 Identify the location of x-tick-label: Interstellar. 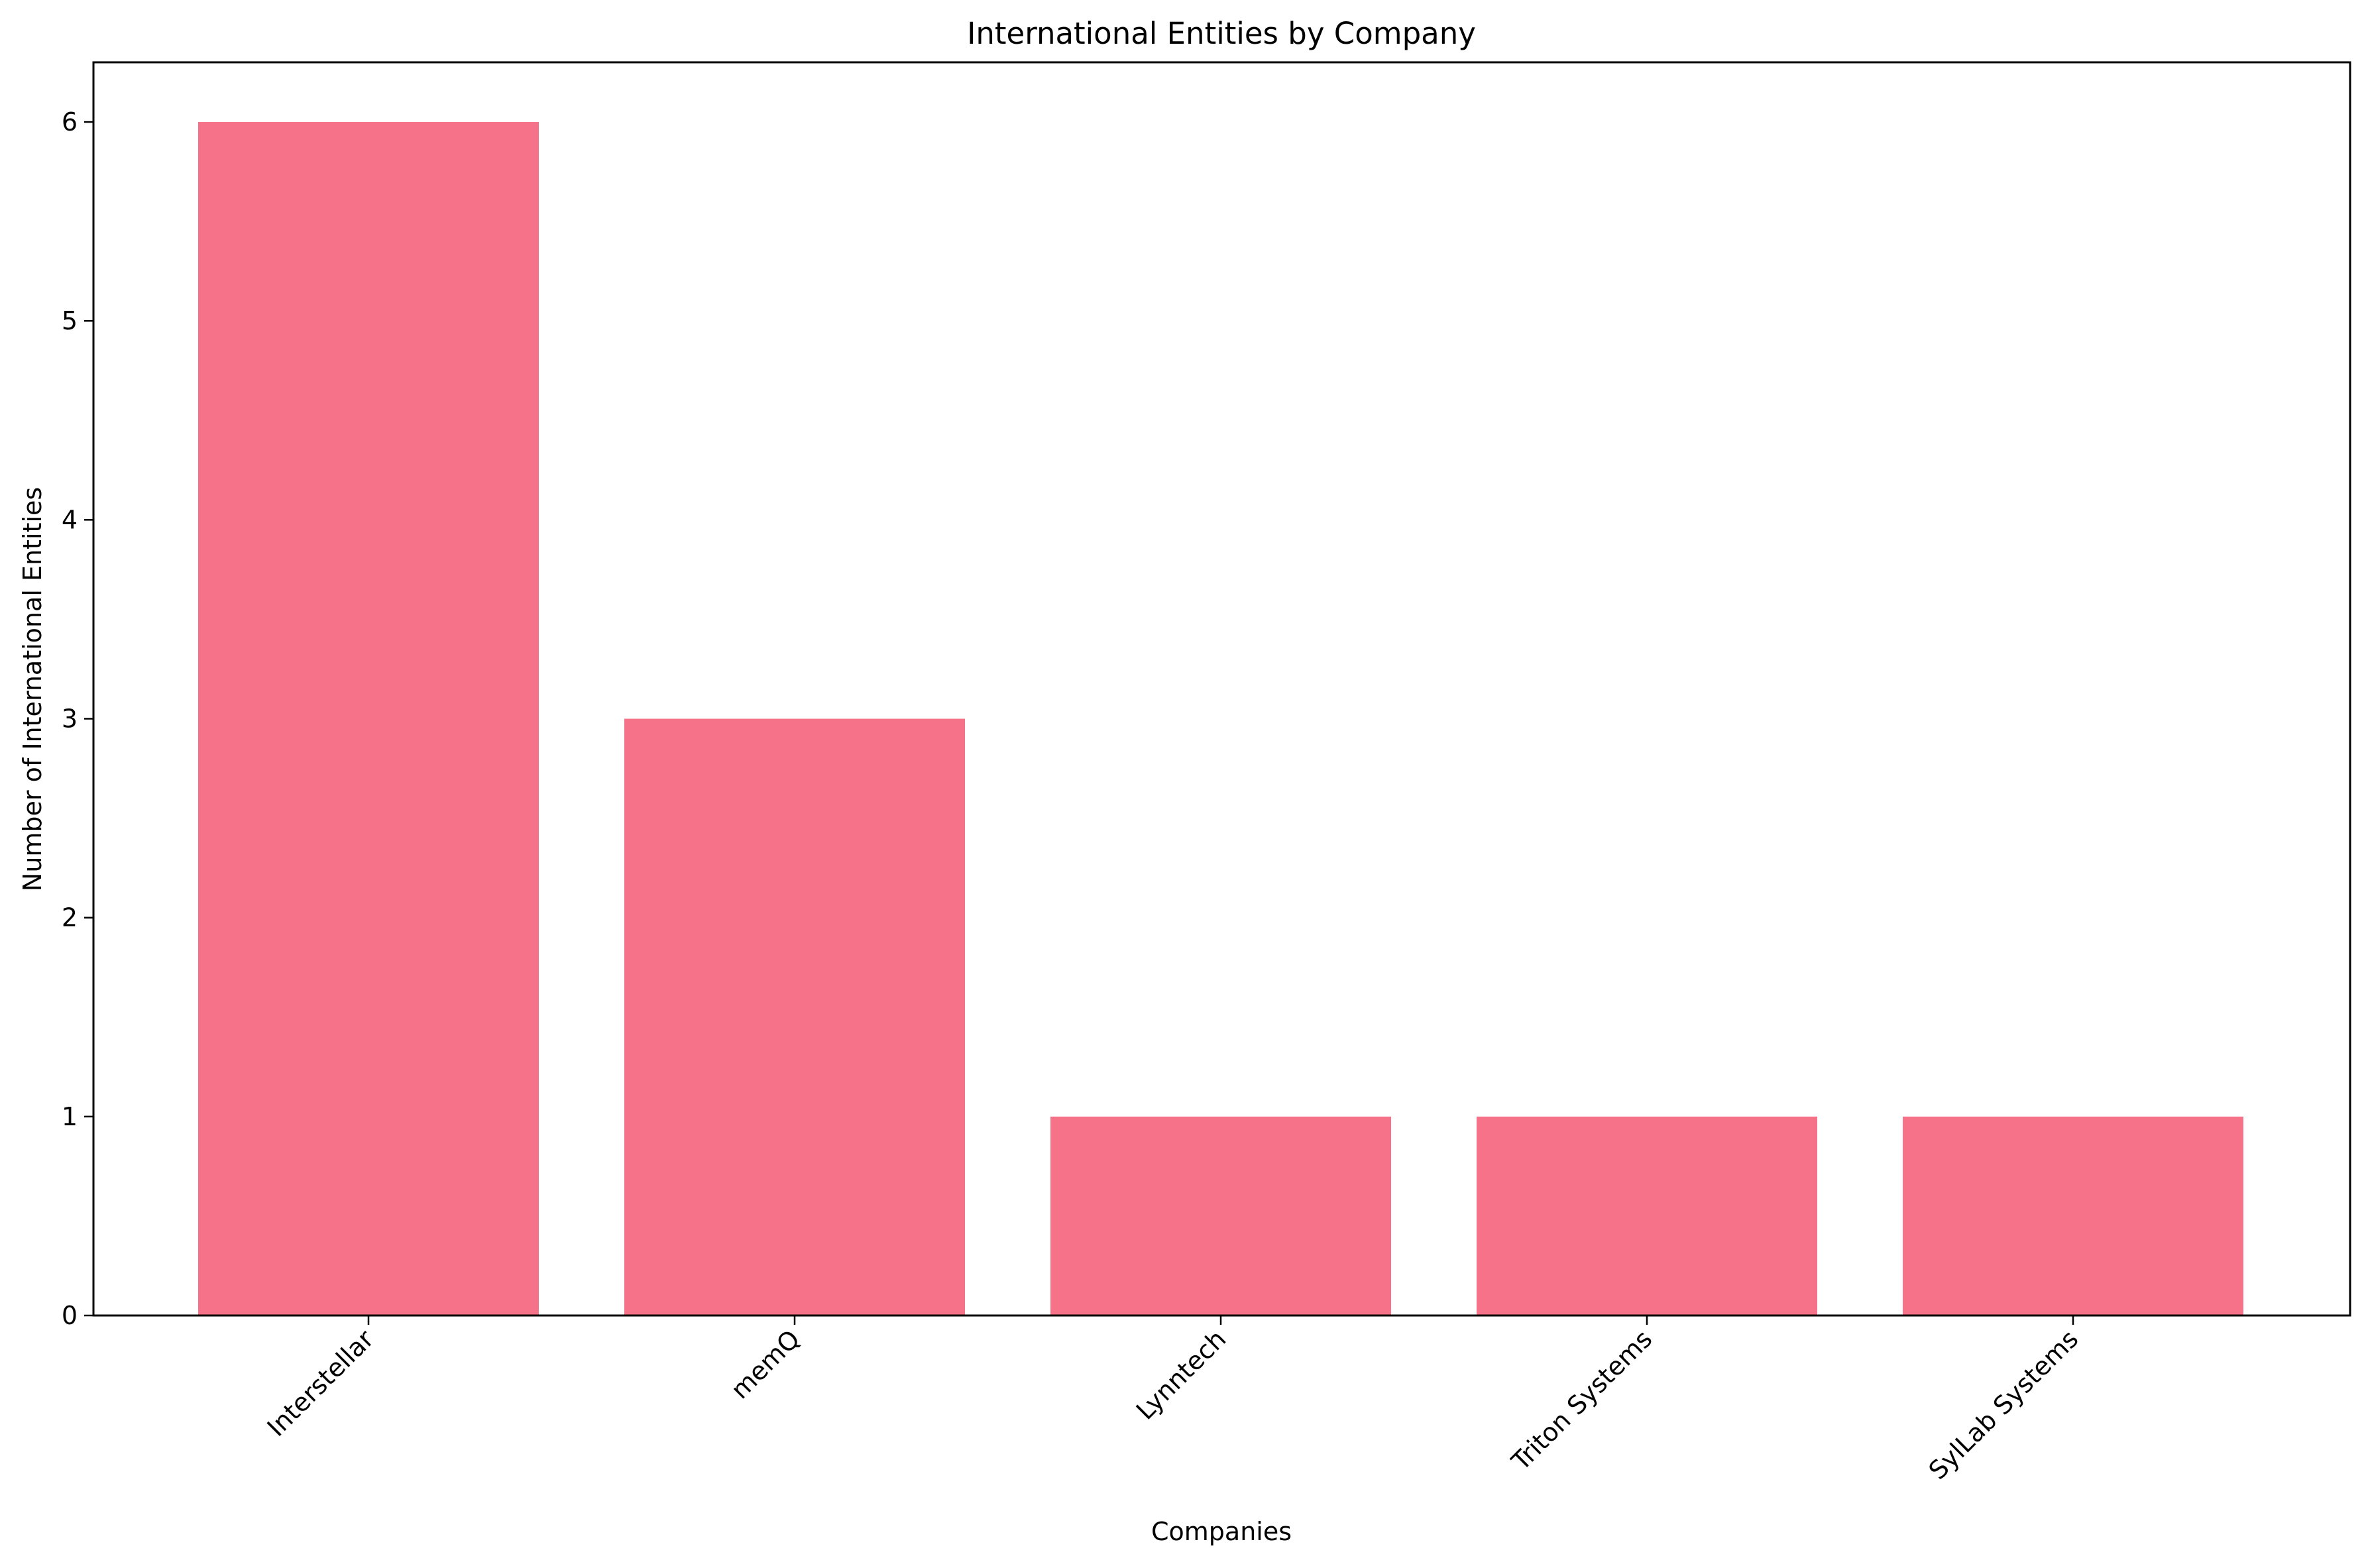
(321, 1383).